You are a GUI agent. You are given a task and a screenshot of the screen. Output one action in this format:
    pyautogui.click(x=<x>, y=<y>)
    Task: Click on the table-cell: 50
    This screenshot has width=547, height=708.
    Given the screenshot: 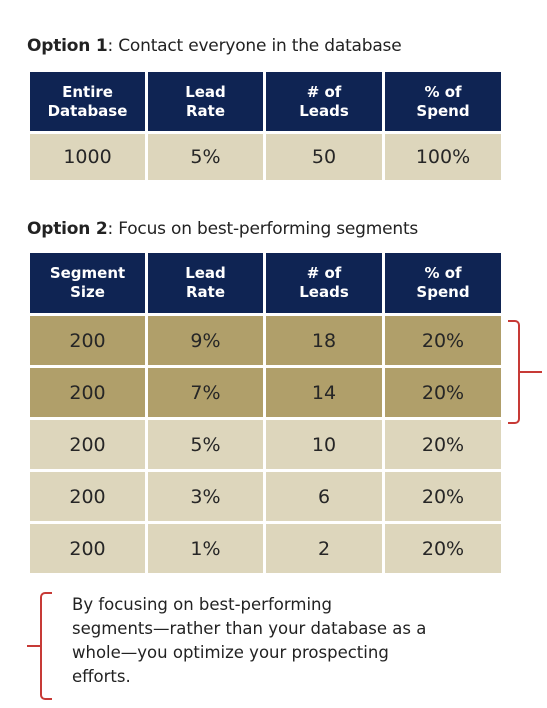 What is the action you would take?
    pyautogui.click(x=324, y=157)
    